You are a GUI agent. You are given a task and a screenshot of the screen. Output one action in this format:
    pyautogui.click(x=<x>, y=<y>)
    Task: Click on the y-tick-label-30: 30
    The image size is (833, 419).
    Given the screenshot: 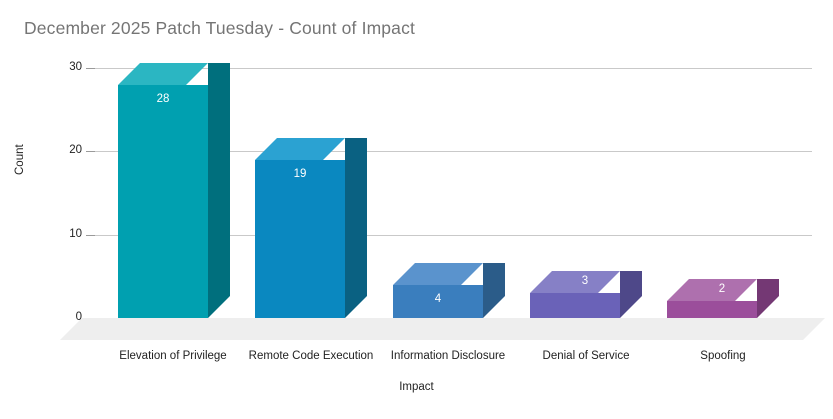 What is the action you would take?
    pyautogui.click(x=75, y=67)
    